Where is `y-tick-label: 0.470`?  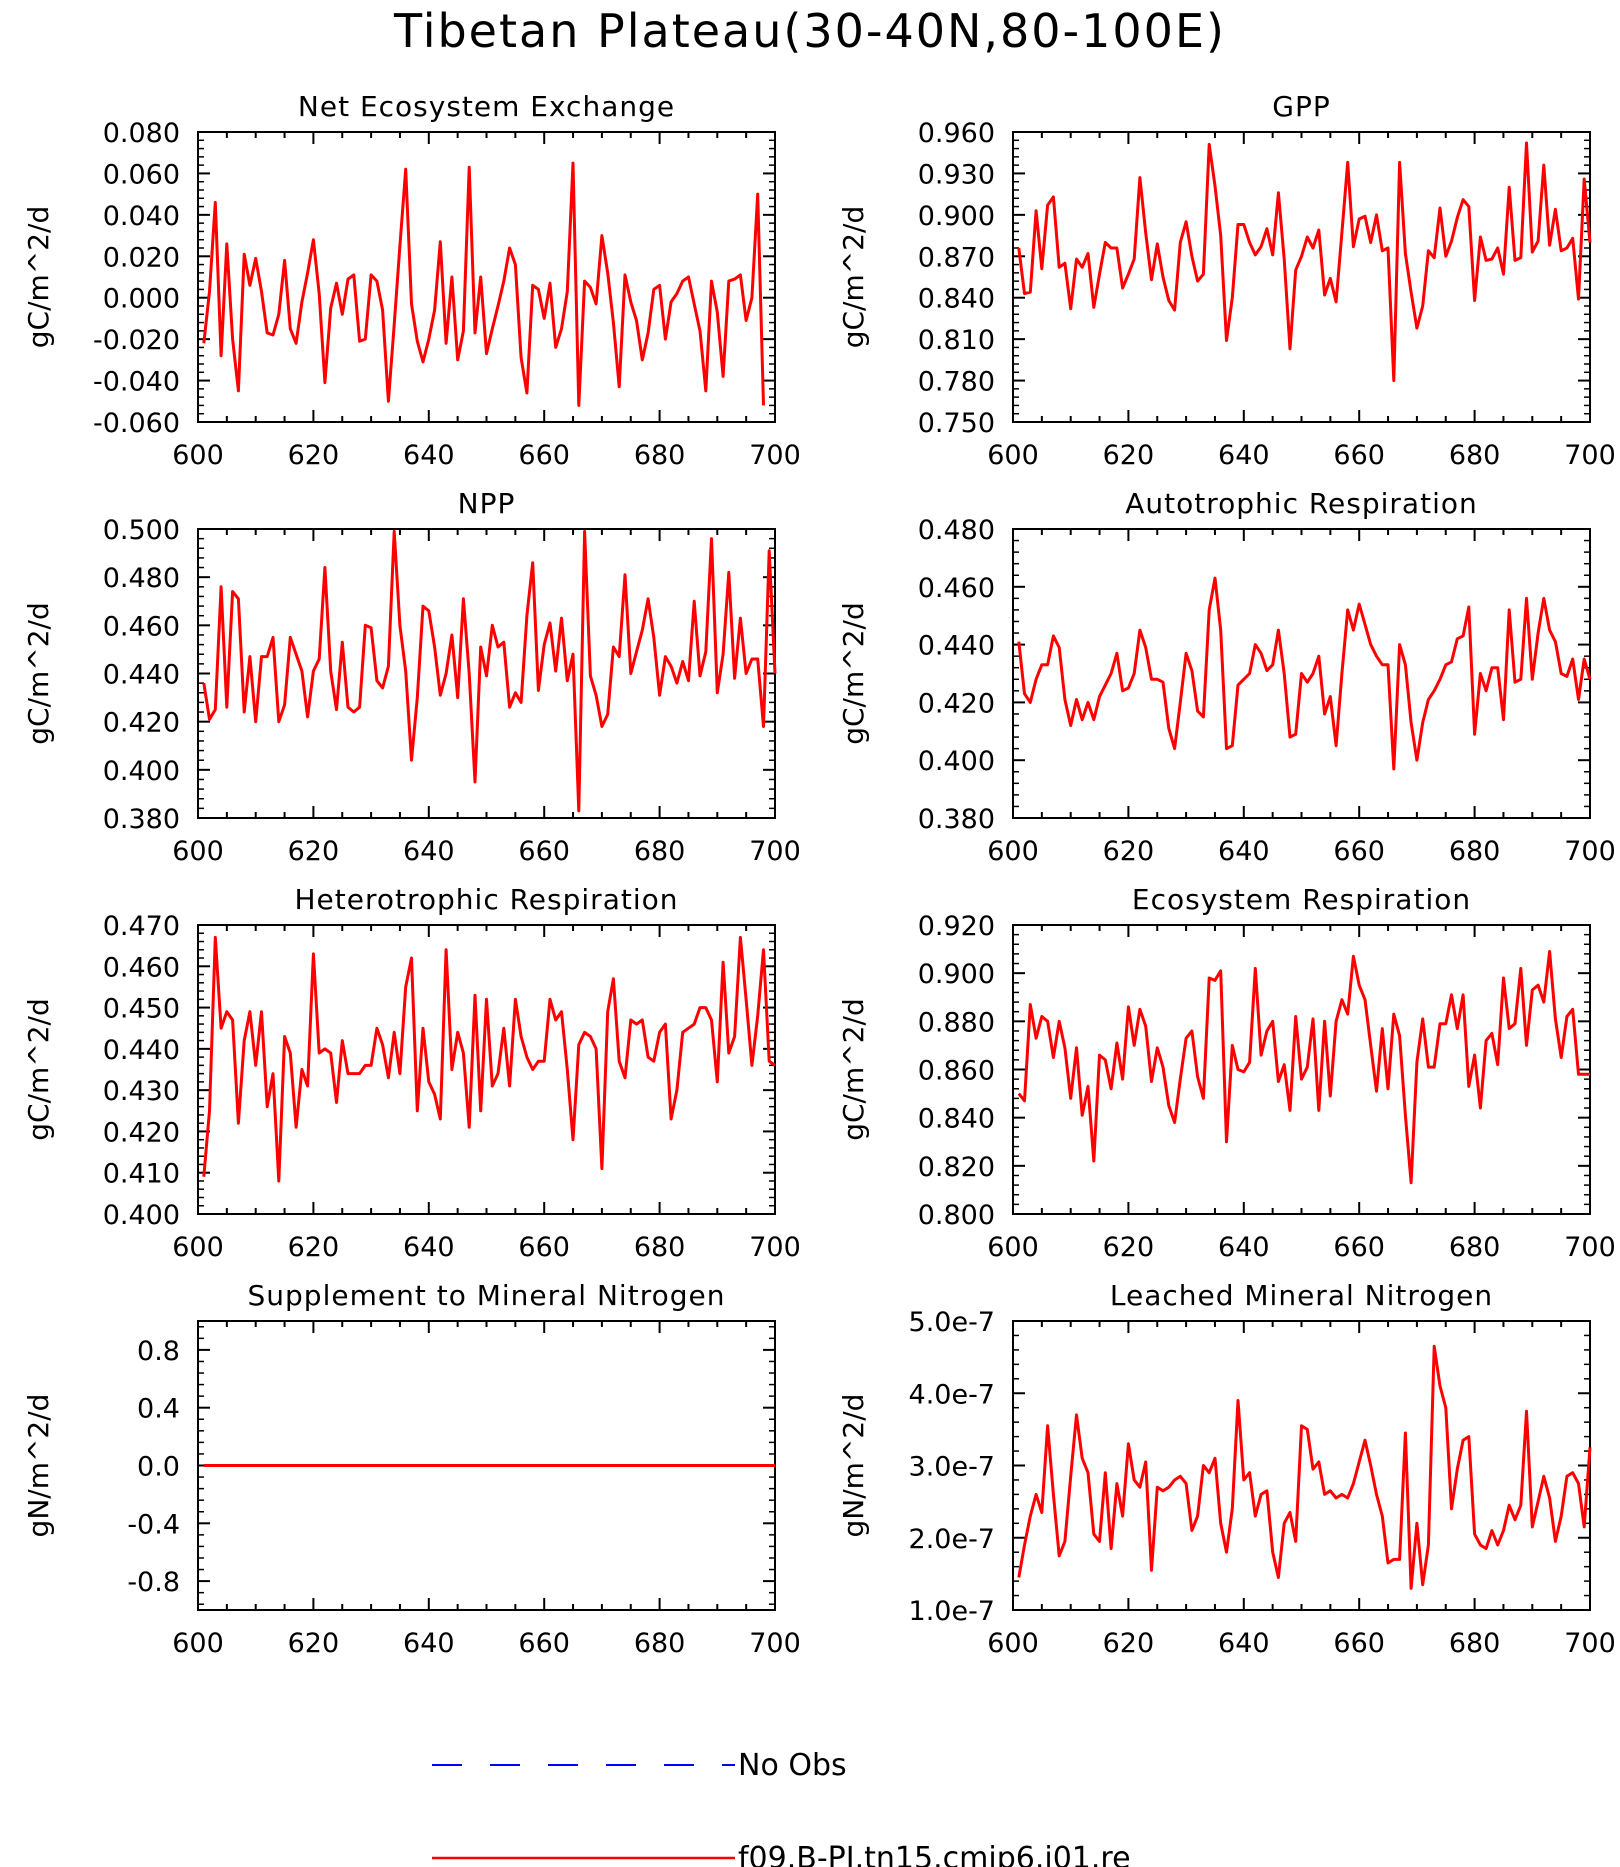
y-tick-label: 0.470 is located at coordinates (141, 926).